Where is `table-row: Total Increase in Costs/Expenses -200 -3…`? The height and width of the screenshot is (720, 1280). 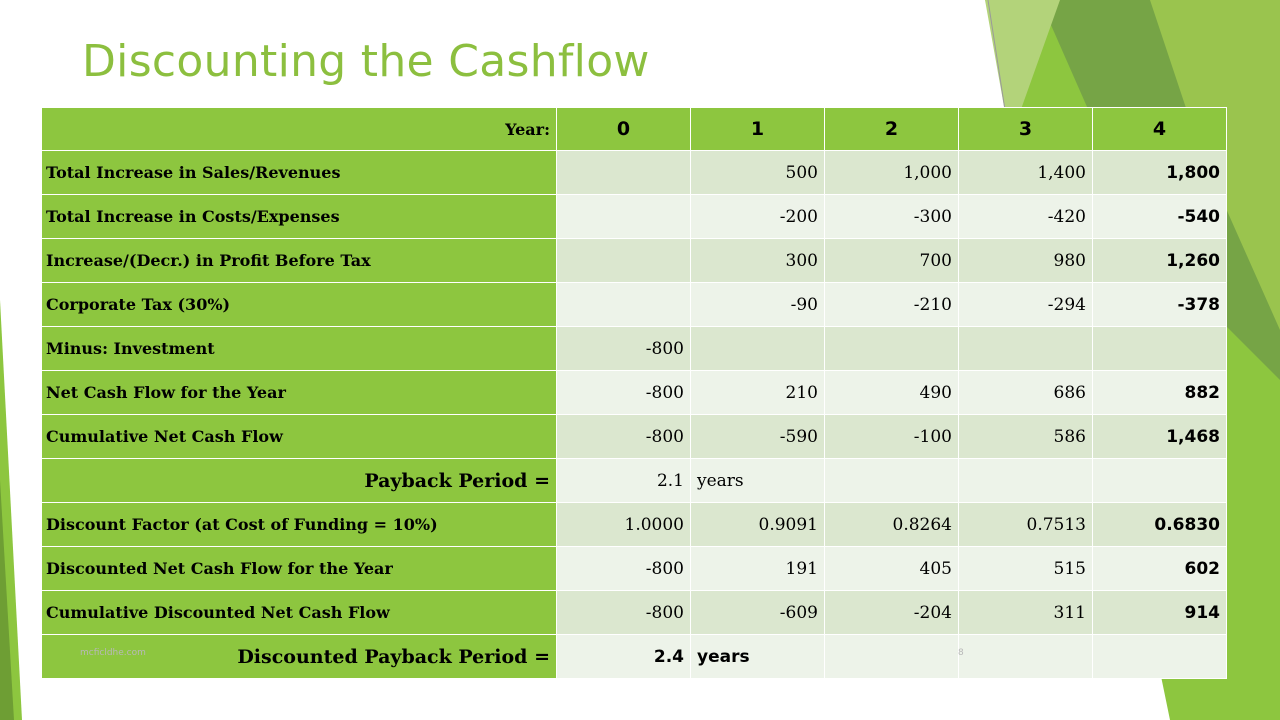 table-row: Total Increase in Costs/Expenses -200 -3… is located at coordinates (634, 216).